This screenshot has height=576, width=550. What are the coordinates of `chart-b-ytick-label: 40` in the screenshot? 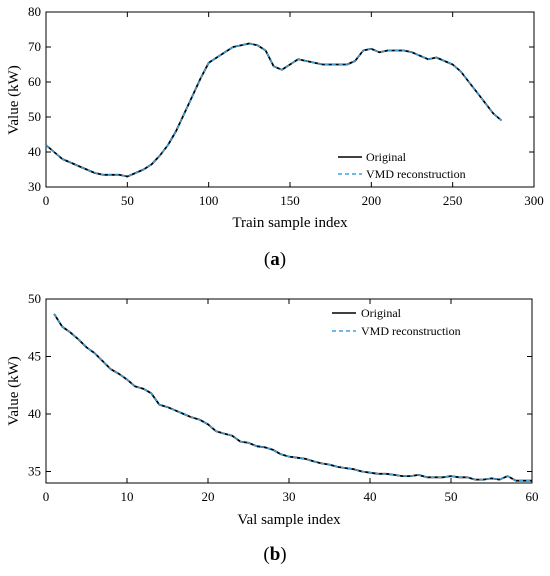 It's located at (34, 413).